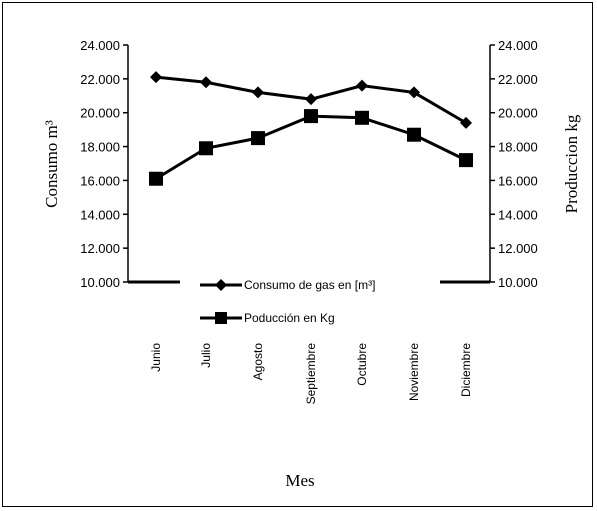 This screenshot has width=597, height=511. I want to click on y-left-tick-label: 20.000, so click(100, 113).